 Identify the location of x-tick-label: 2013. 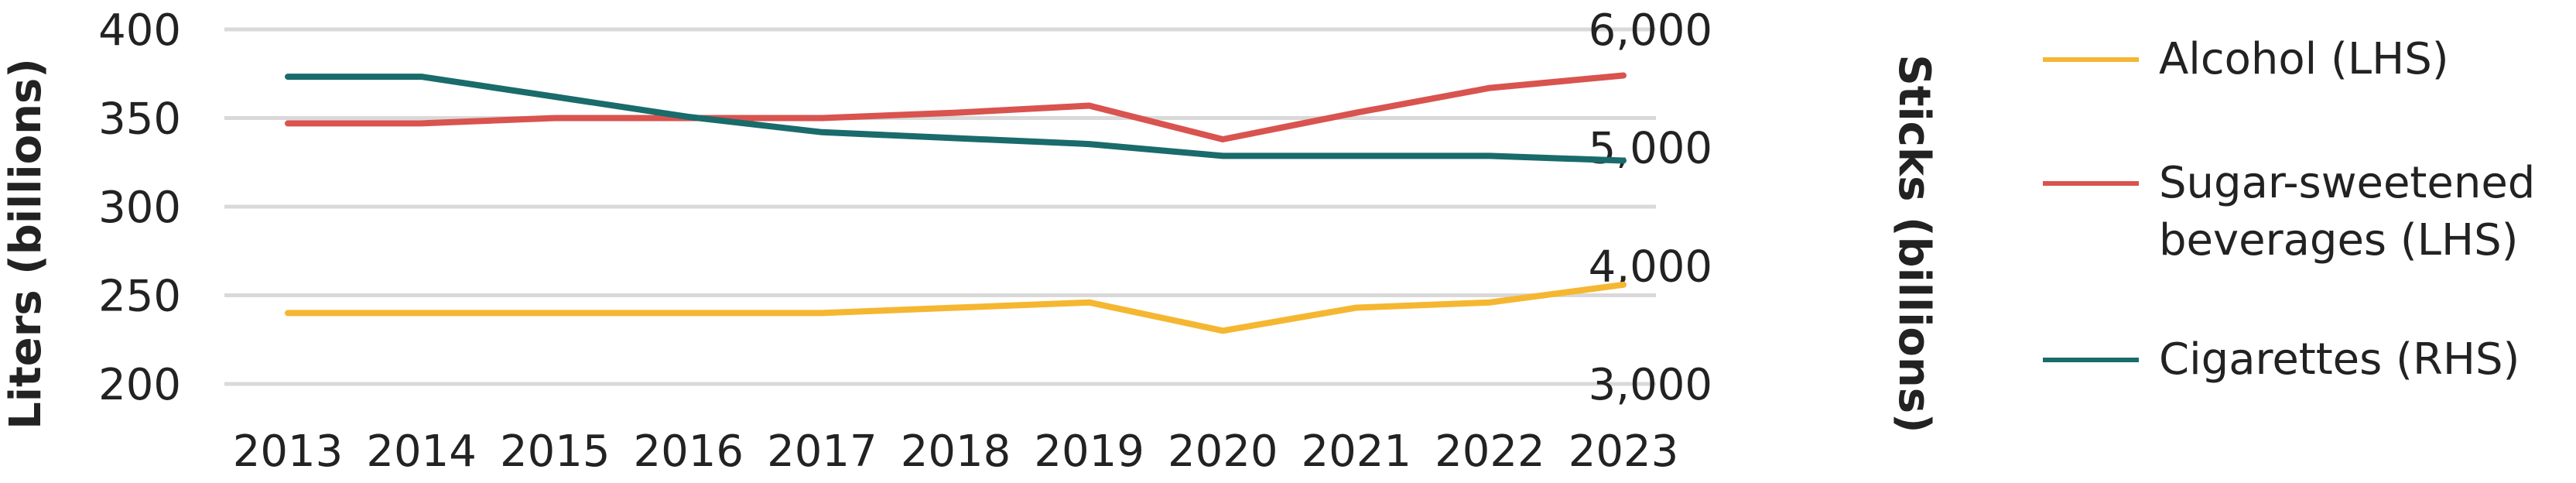
(288, 452).